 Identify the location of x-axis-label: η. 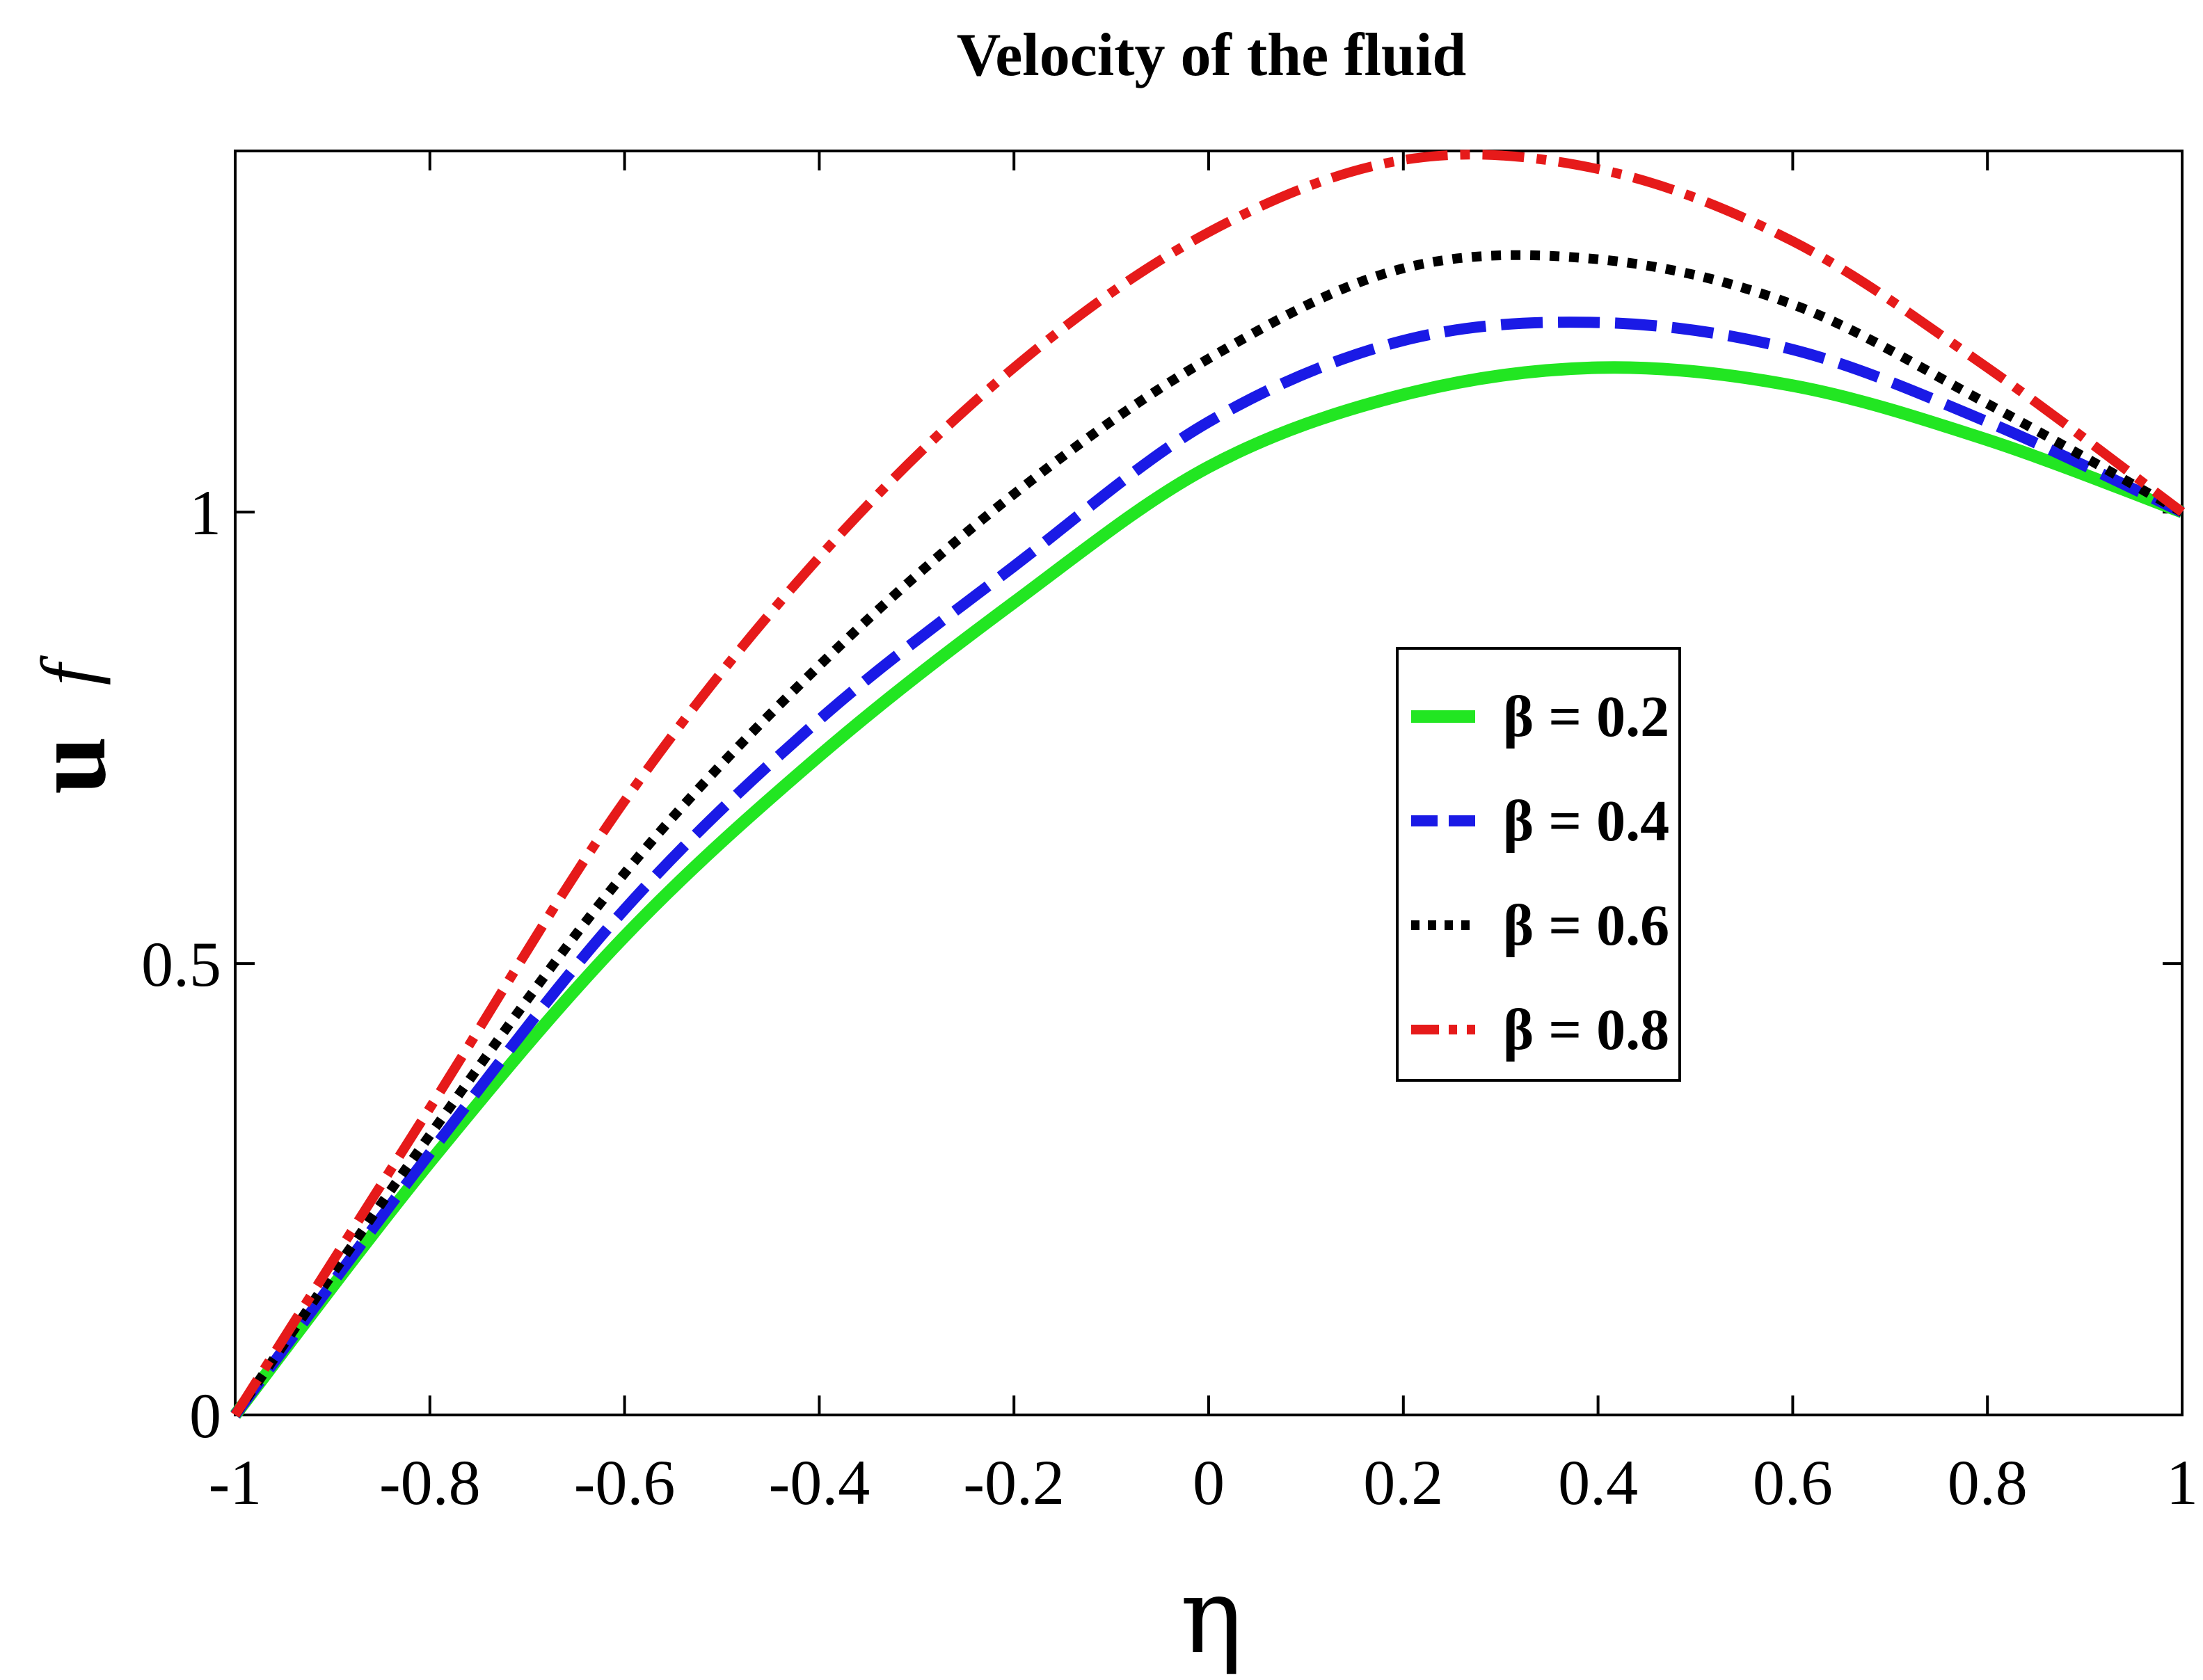
(1211, 1616).